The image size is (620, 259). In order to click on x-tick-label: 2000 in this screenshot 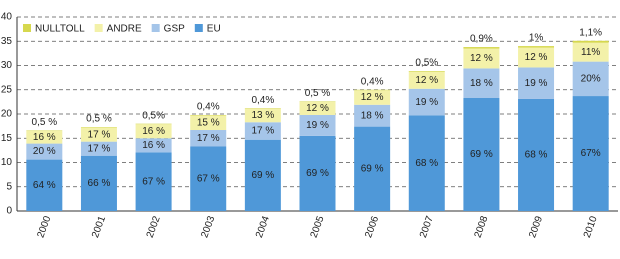, I will do `click(44, 226)`.